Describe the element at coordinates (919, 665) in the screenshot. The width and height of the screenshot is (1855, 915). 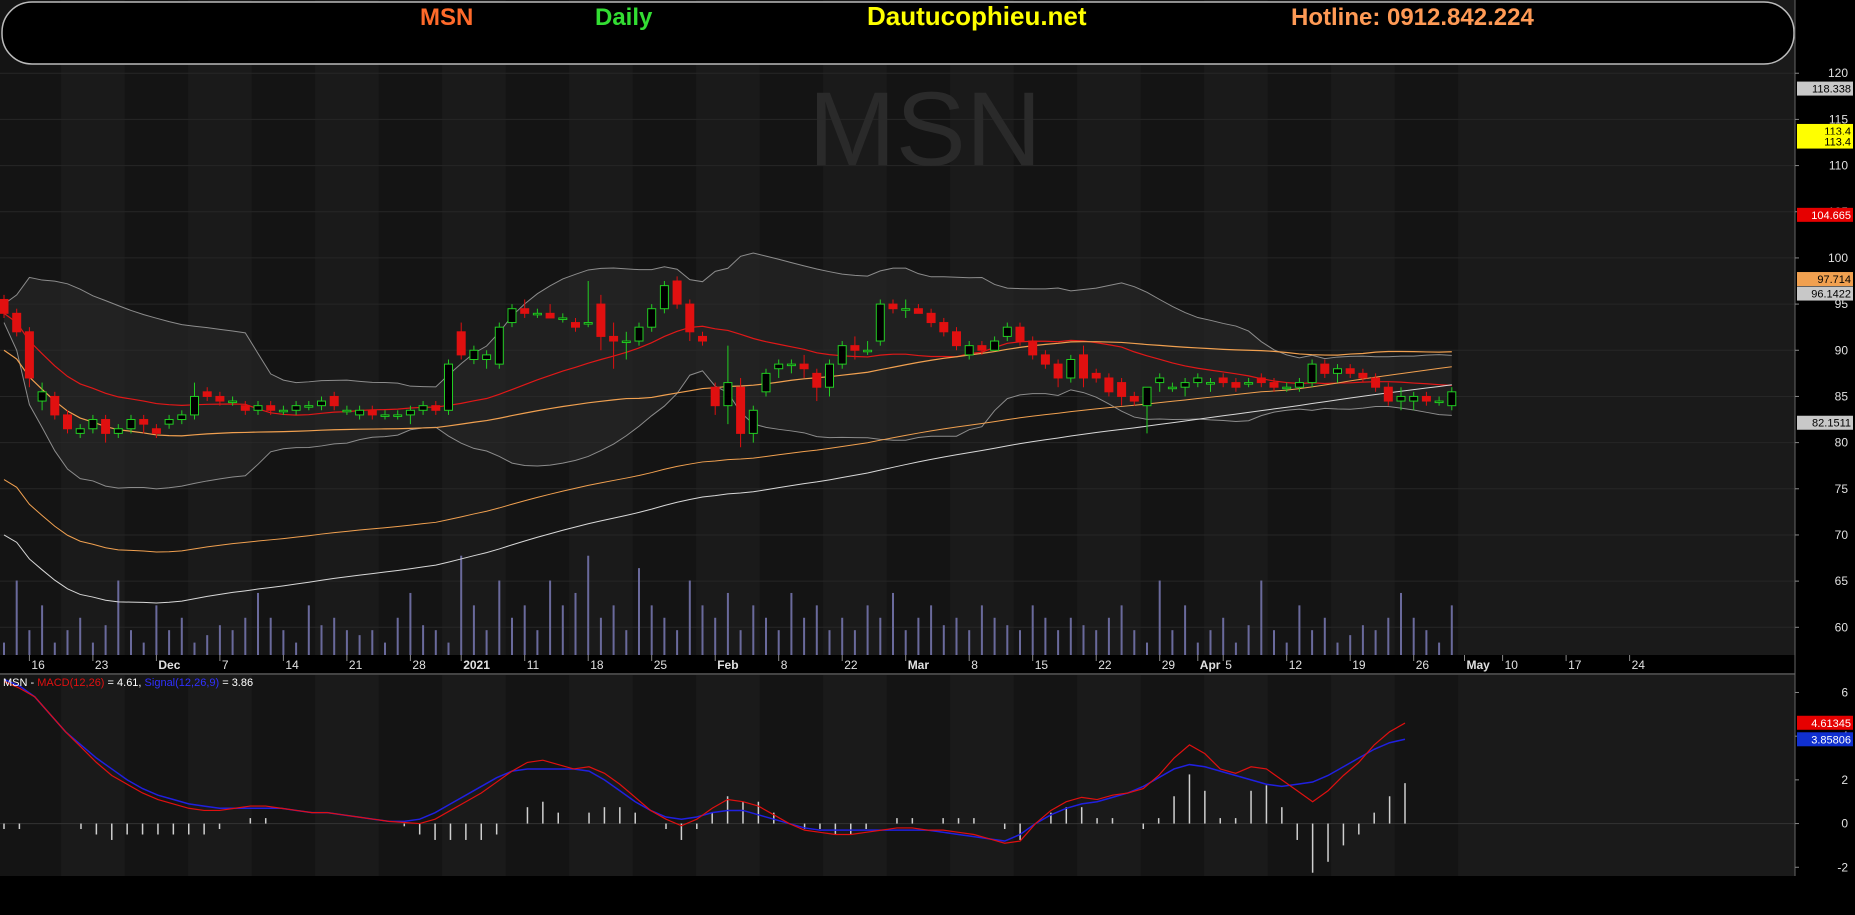
I see `date-tick-label: Mar` at that location.